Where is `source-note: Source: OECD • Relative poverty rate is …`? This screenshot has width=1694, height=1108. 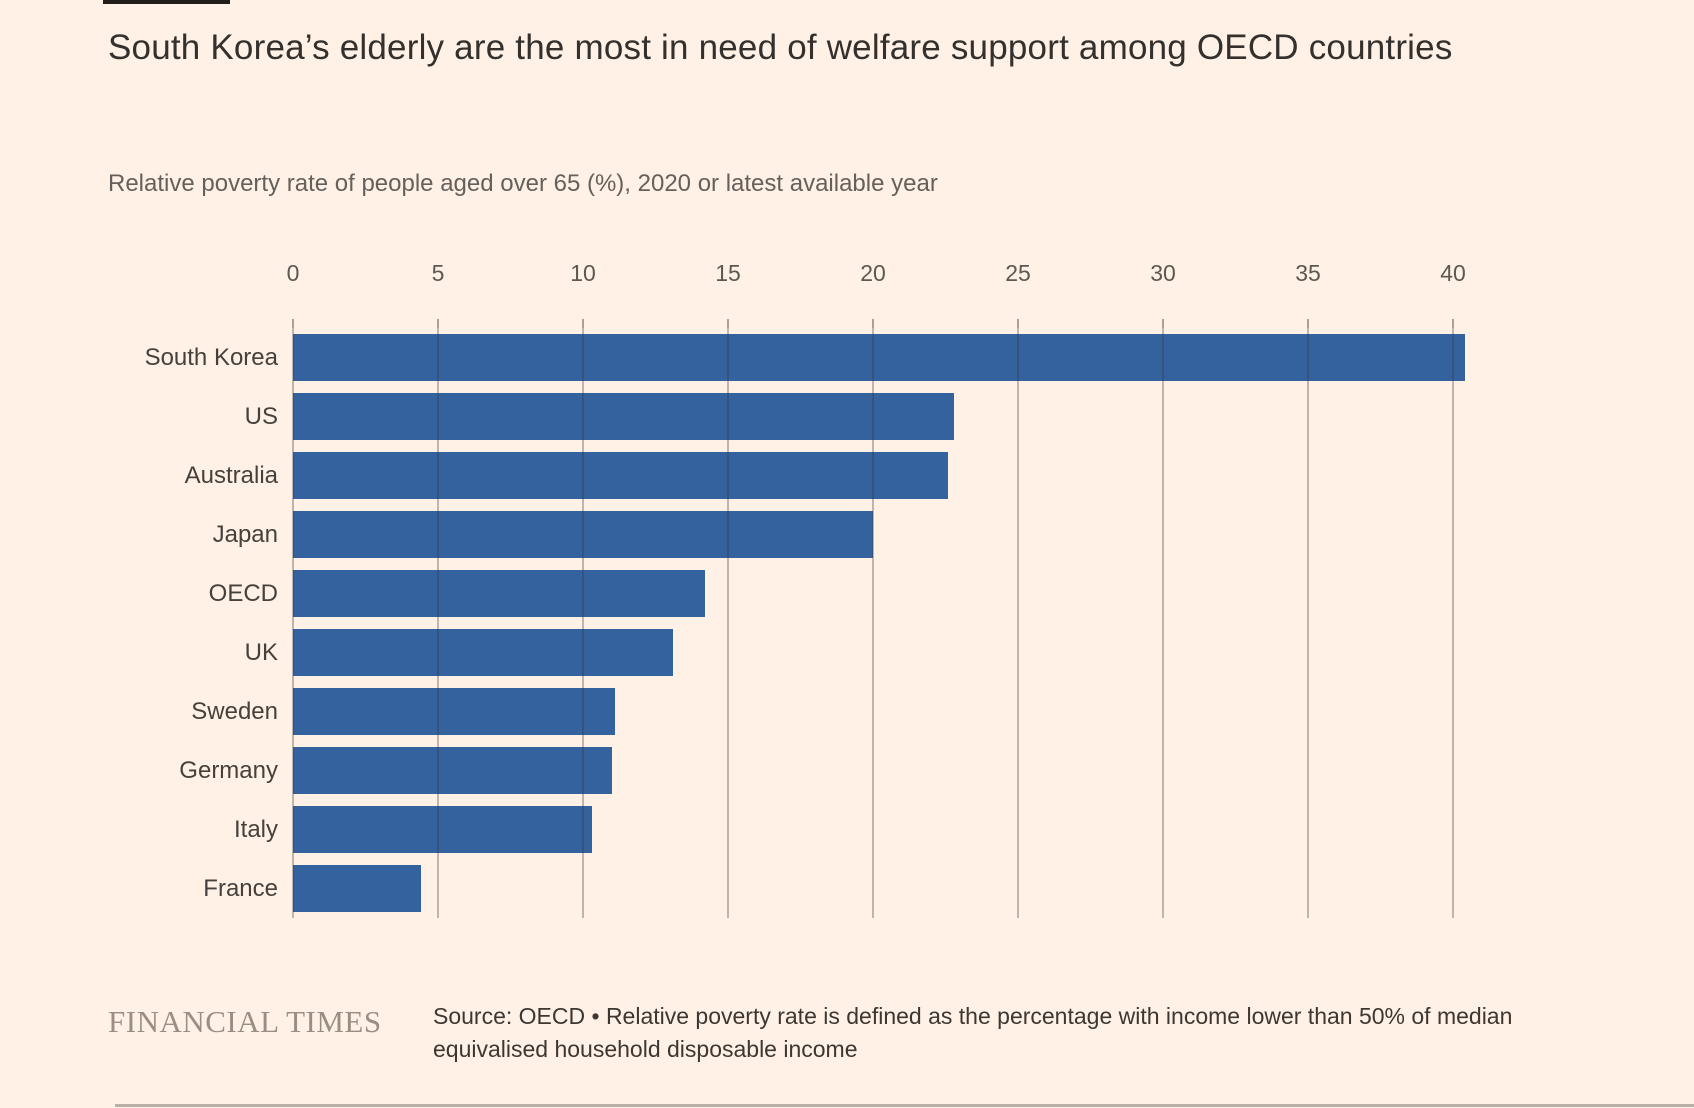 source-note: Source: OECD • Relative poverty rate is … is located at coordinates (973, 1032).